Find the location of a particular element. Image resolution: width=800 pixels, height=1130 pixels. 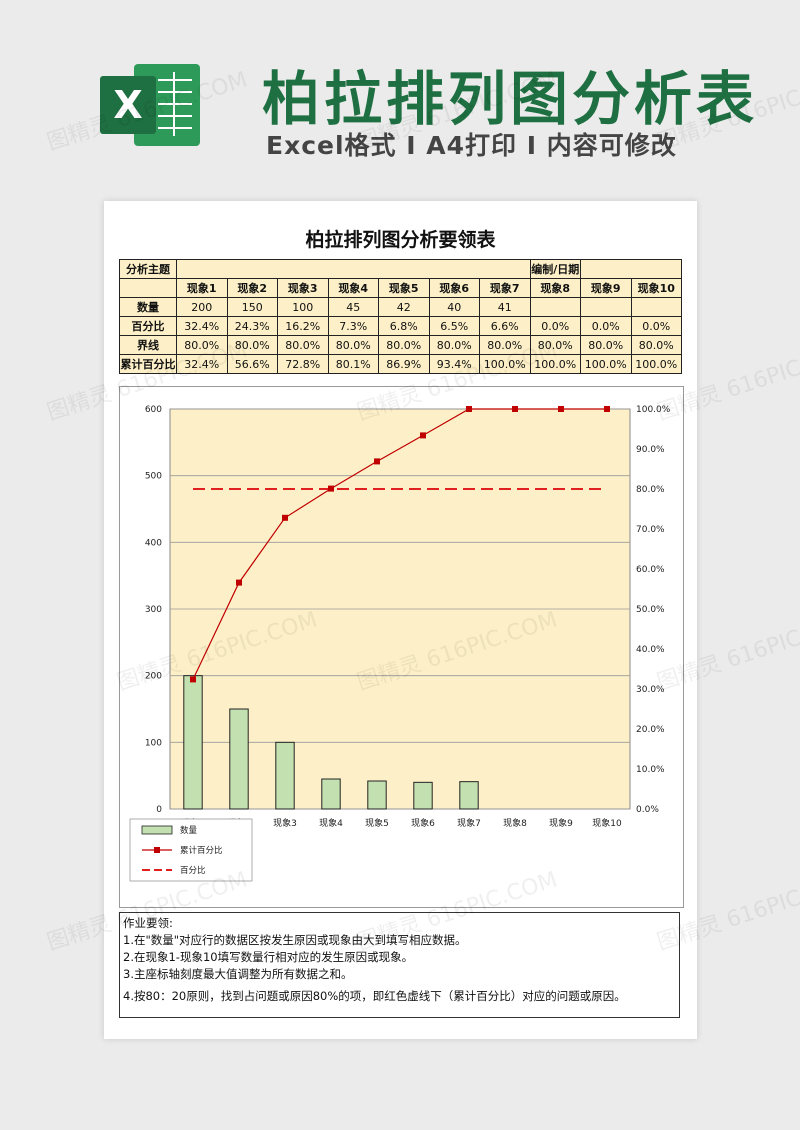

table-cell: 80.1% is located at coordinates (353, 364).